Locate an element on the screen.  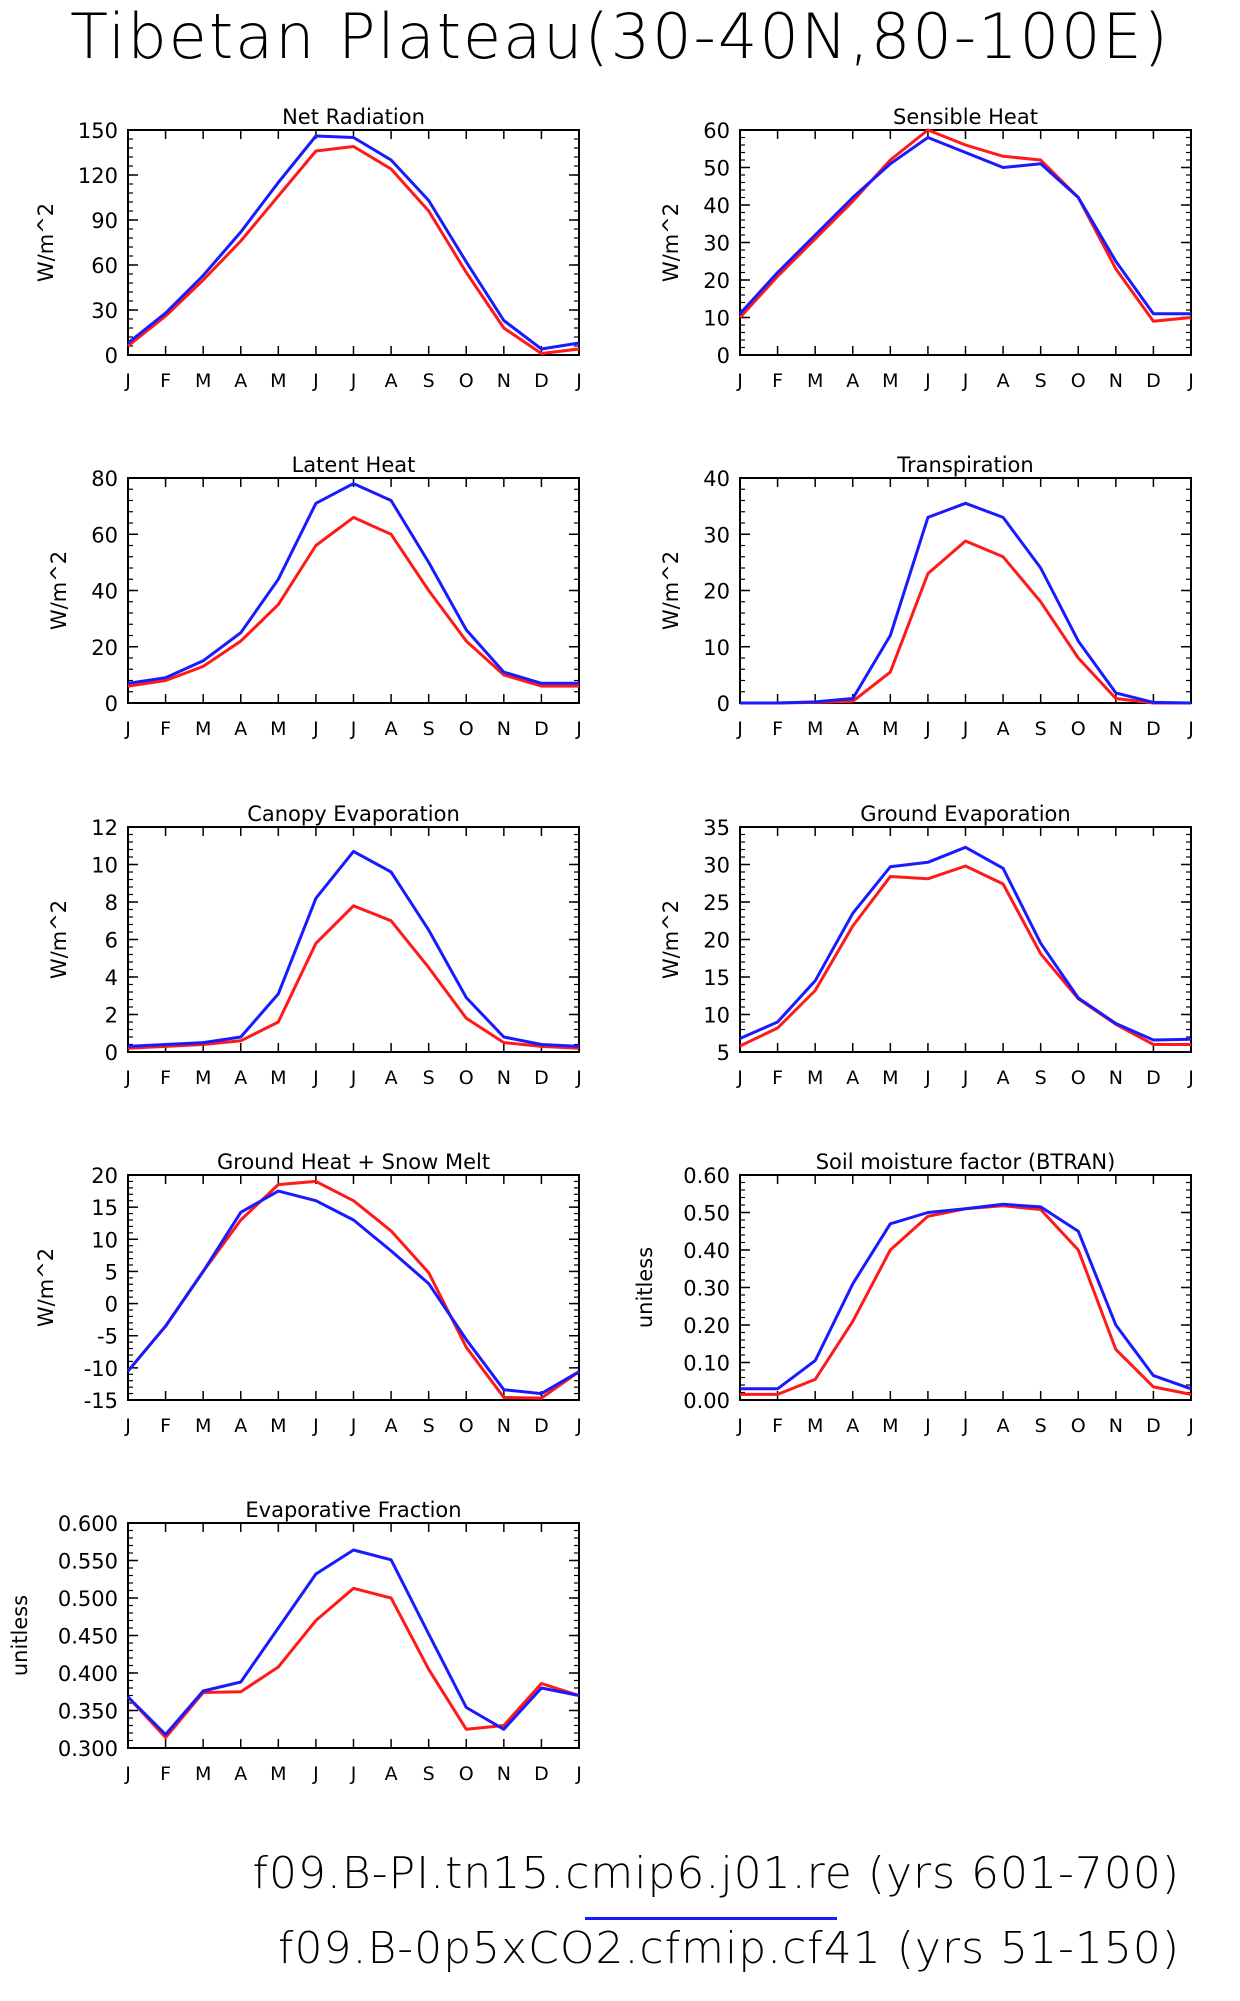
y-tick-label: 2 is located at coordinates (111, 1016).